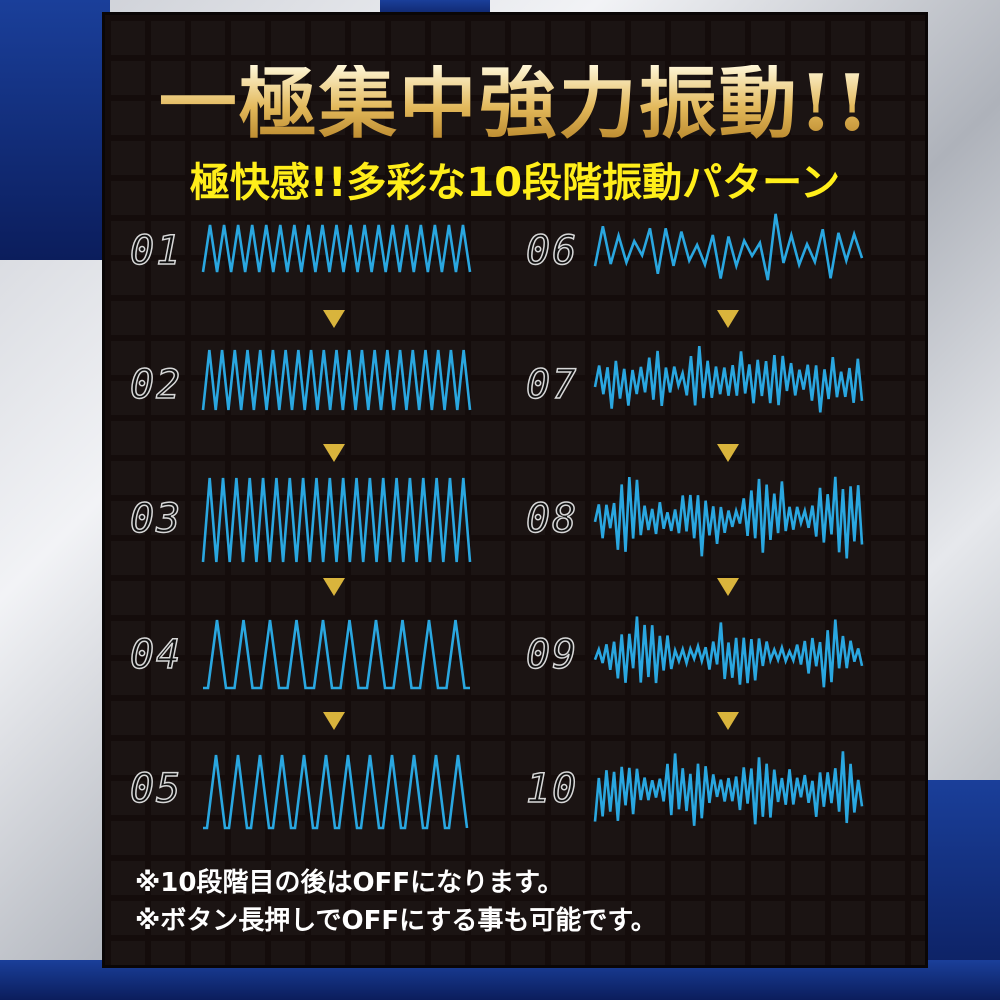 This screenshot has height=1000, width=1000. I want to click on left-blue-frame, so click(55, 130).